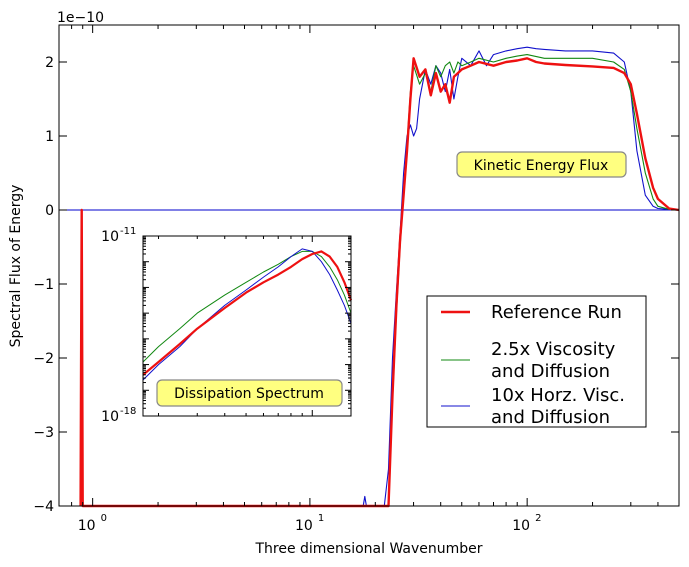 The width and height of the screenshot is (689, 567). I want to click on kinetic-energy-annotation: Kinetic Energy Flux, so click(541, 164).